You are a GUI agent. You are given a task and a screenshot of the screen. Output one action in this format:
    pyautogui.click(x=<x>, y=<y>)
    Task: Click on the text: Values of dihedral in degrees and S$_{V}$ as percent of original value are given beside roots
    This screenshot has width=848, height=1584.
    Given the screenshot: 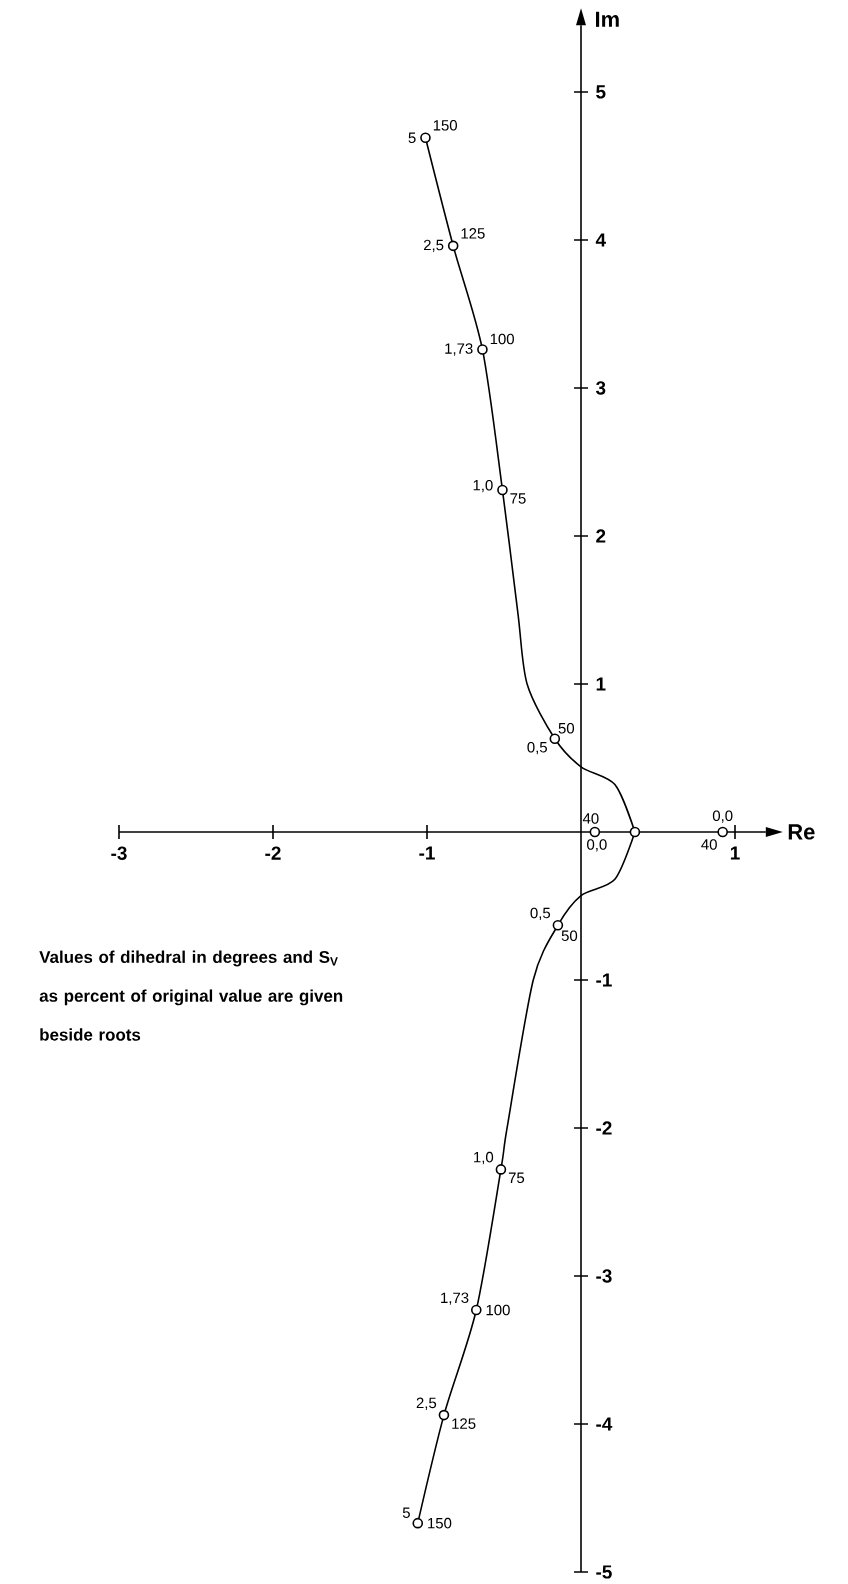 What is the action you would take?
    pyautogui.click(x=191, y=995)
    